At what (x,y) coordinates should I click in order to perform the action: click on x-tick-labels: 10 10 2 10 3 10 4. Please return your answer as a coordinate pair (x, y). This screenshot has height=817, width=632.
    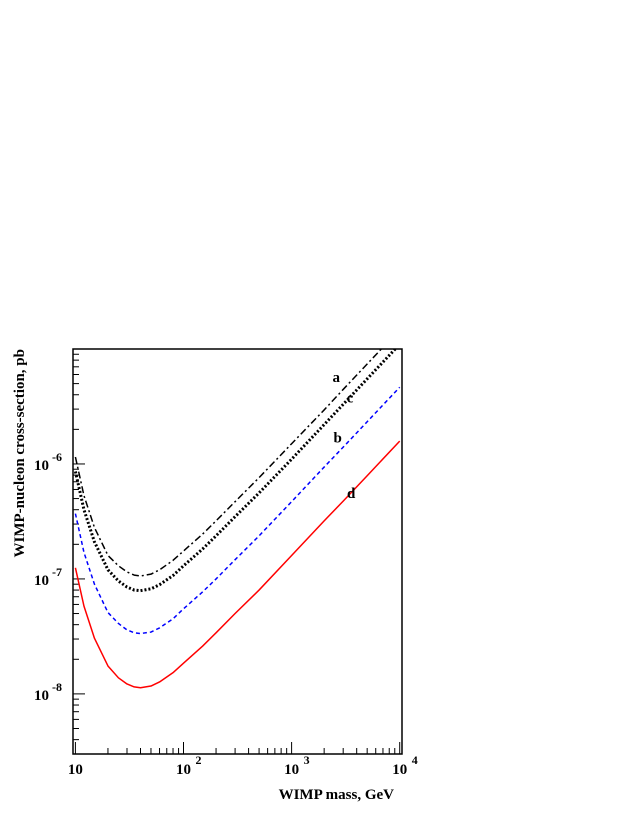
    Looking at the image, I should click on (243, 765).